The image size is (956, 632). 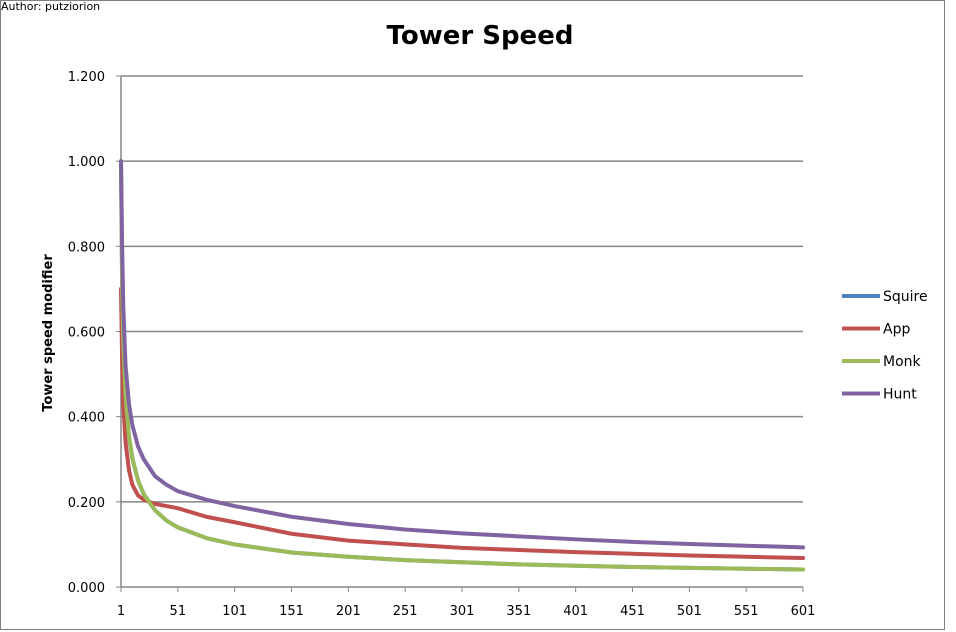 What do you see at coordinates (51, 6) in the screenshot?
I see `author-label: Author: putziorion` at bounding box center [51, 6].